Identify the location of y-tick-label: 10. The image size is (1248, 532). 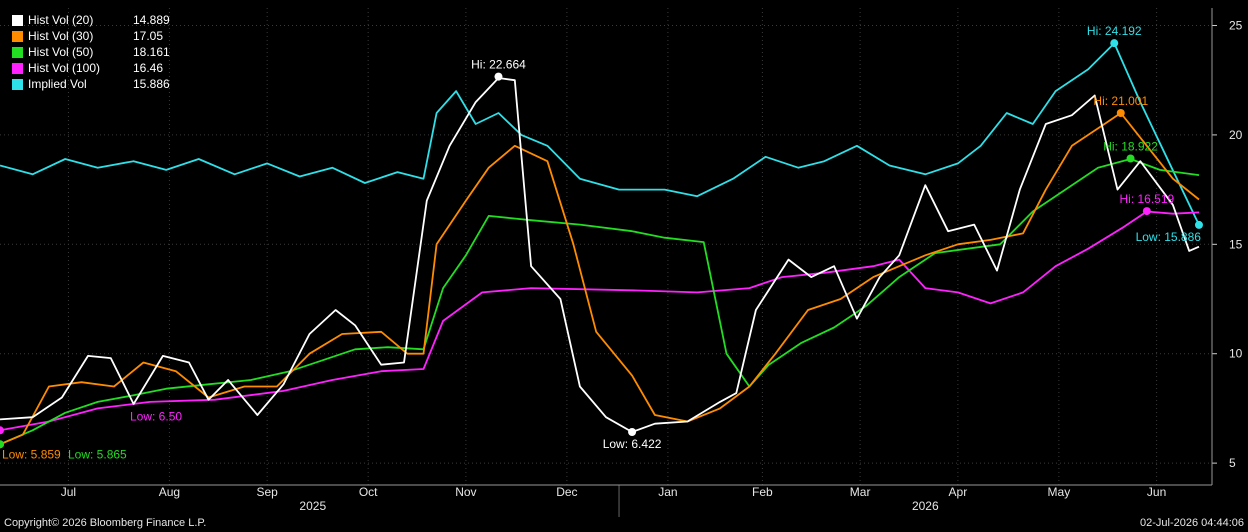
(1236, 354).